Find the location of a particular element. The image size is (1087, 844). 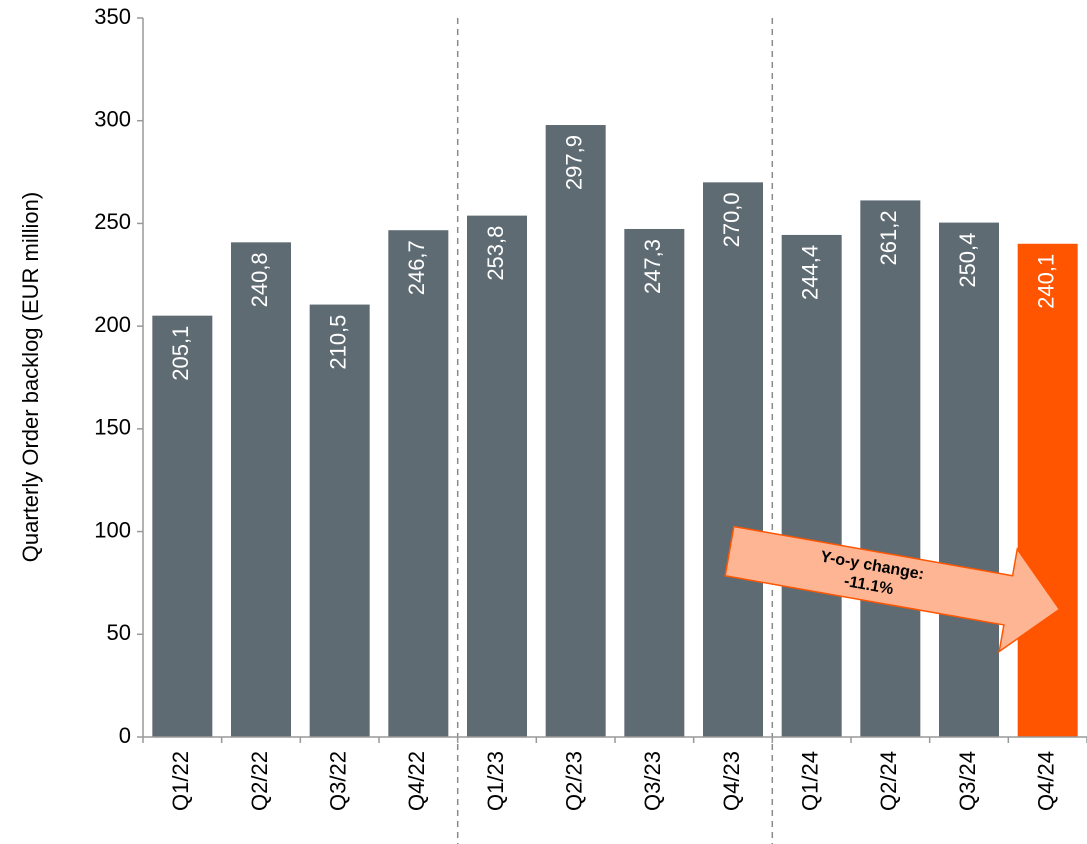

x-tick-label: Q3/24 is located at coordinates (967, 781).